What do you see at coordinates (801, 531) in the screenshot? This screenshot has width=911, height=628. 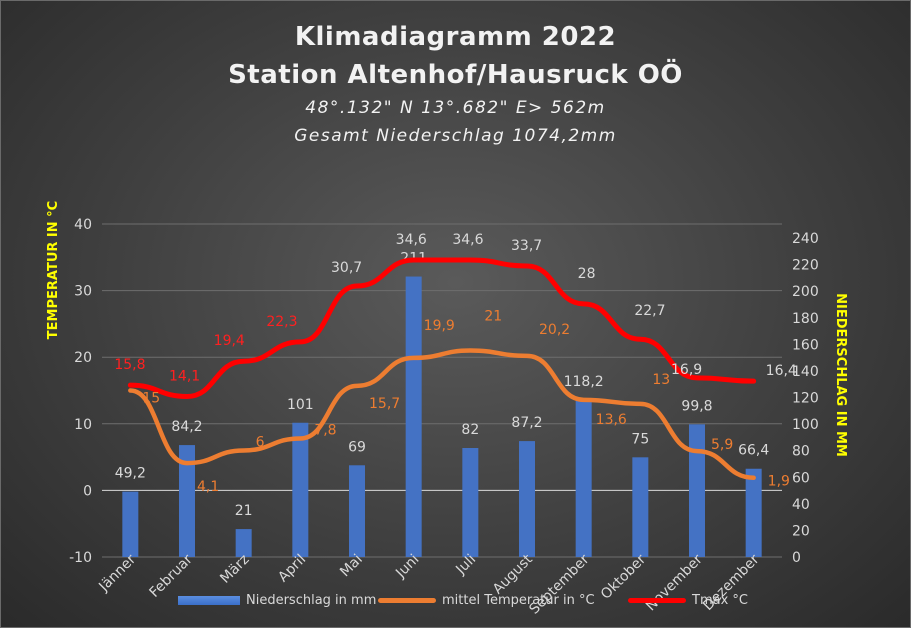 I see `y-right-tick-label: 20` at bounding box center [801, 531].